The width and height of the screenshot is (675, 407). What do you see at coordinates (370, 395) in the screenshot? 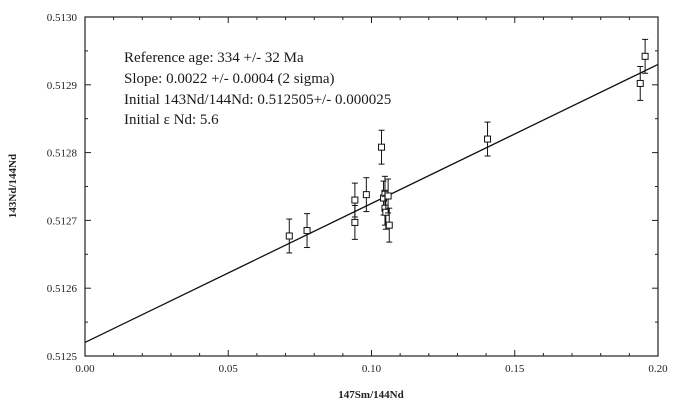
I see `x-axis-title: 147Sm/144Nd` at bounding box center [370, 395].